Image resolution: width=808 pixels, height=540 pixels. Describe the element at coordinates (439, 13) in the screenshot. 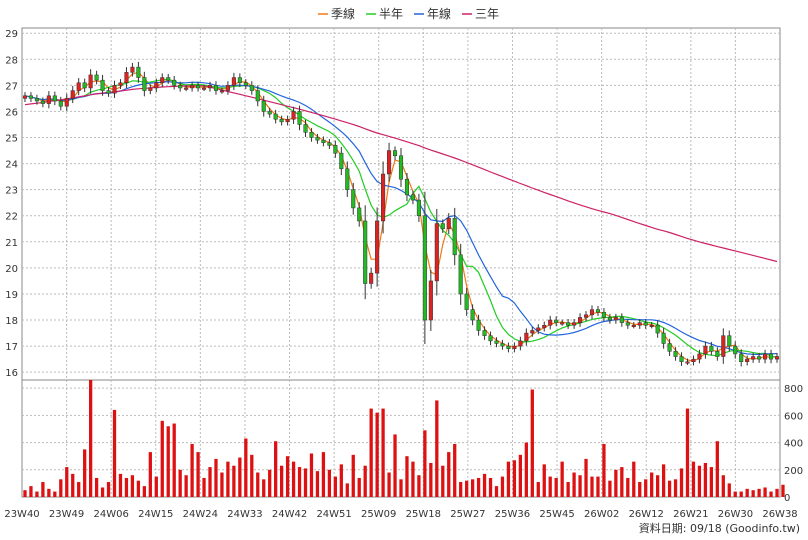

I see `legend-label-2: 年線` at that location.